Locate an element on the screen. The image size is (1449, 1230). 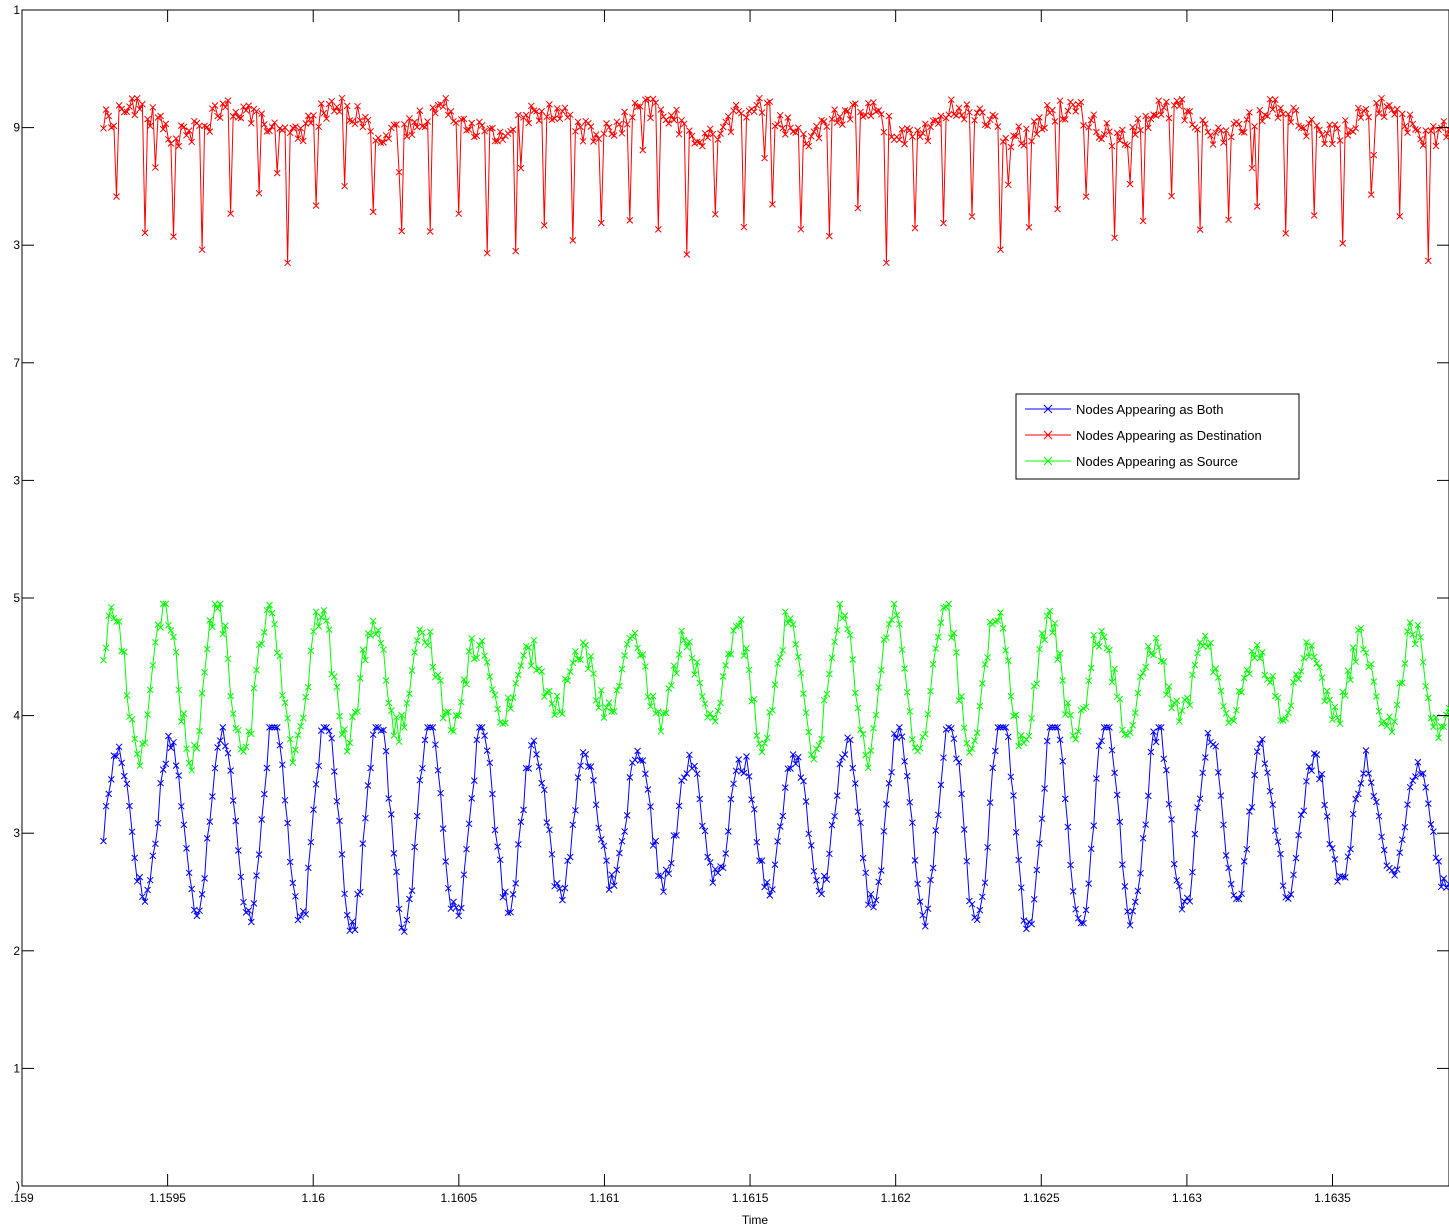
series-line is located at coordinates (776, 686).